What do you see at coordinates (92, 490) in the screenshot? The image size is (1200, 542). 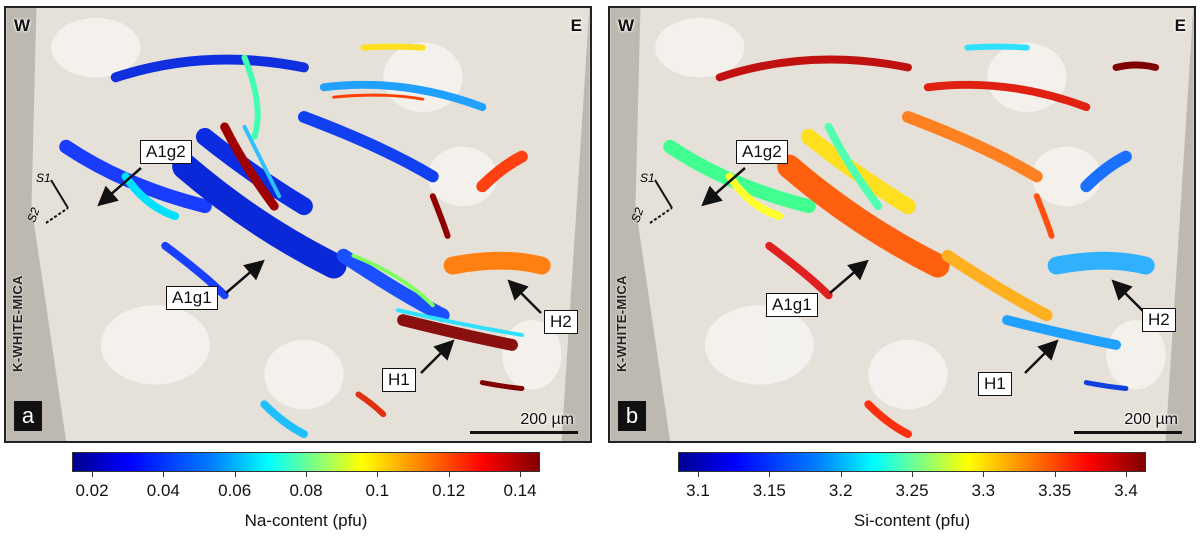 I see `colorbar-tick-label: 0.02` at bounding box center [92, 490].